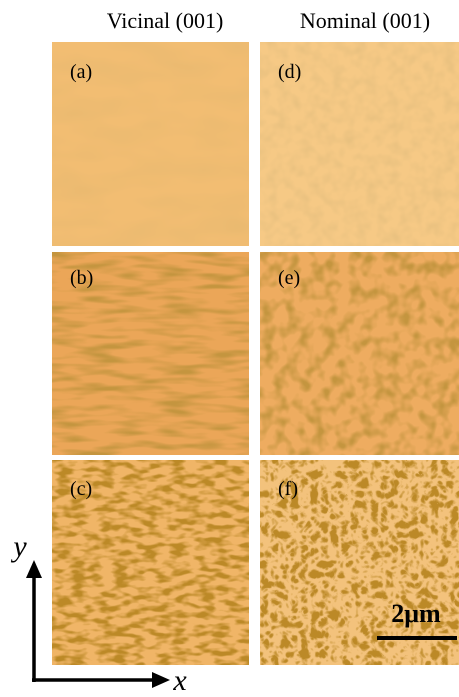 The height and width of the screenshot is (697, 459). I want to click on panel-label: (e), so click(289, 278).